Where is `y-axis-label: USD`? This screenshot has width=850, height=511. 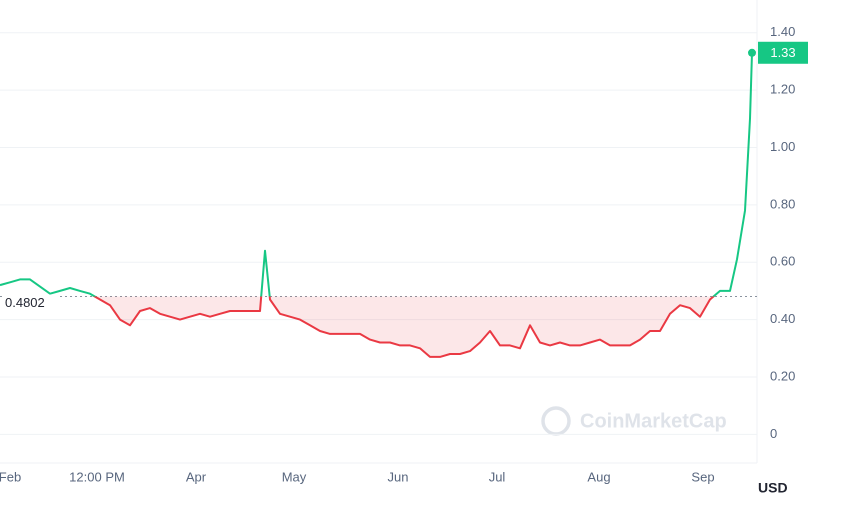 y-axis-label: USD is located at coordinates (773, 488).